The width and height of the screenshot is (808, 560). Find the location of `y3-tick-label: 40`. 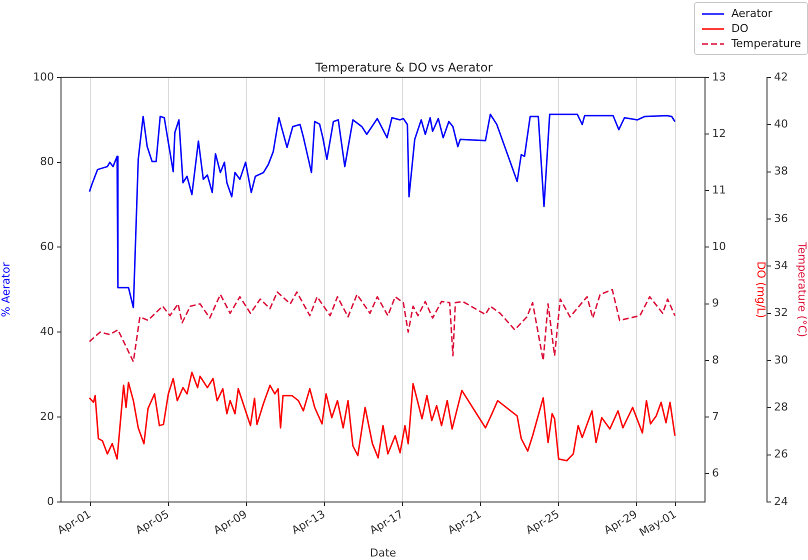

y3-tick-label: 40 is located at coordinates (781, 123).